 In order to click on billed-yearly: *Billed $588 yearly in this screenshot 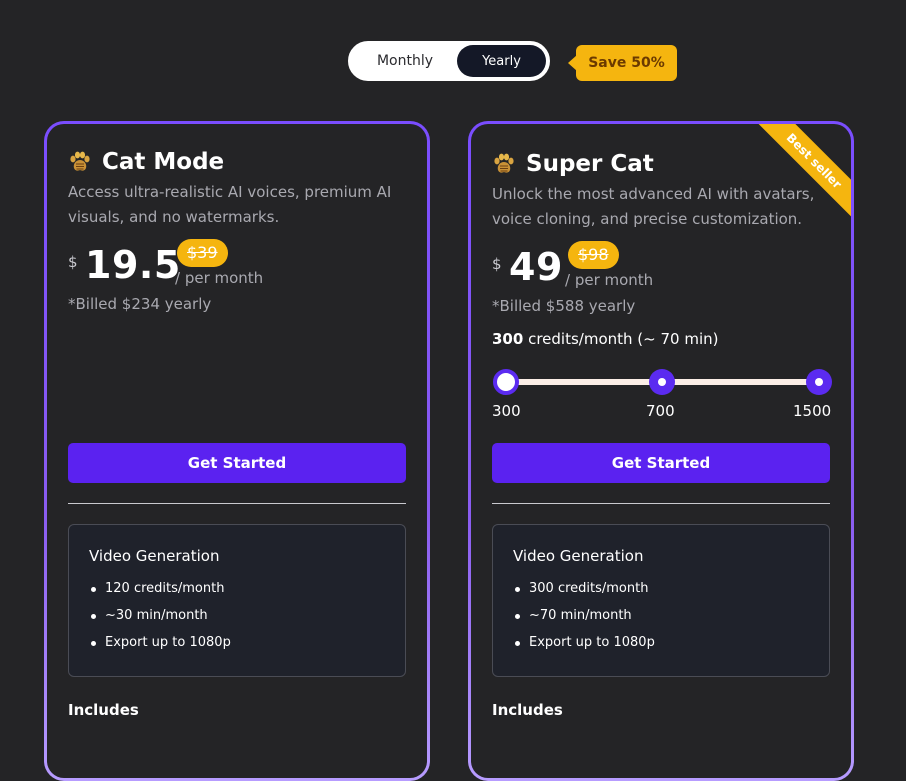, I will do `click(564, 306)`.